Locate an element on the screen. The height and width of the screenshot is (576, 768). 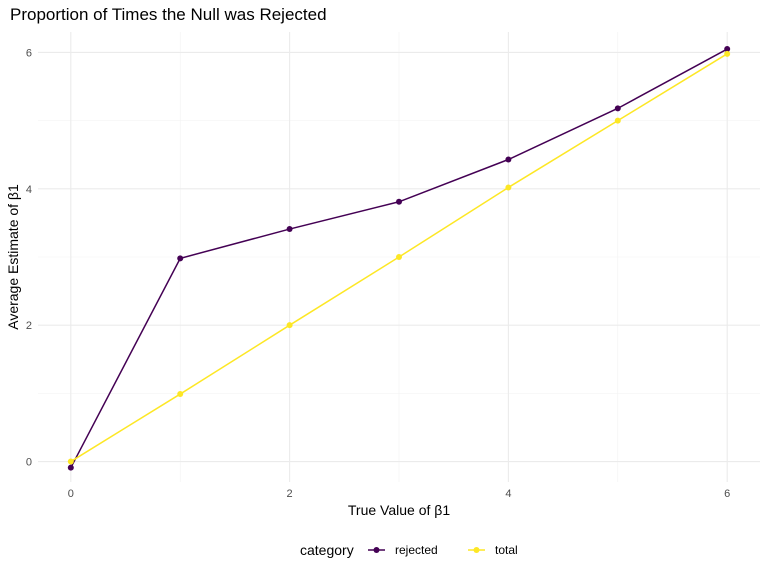
legend-title: category is located at coordinates (327, 550).